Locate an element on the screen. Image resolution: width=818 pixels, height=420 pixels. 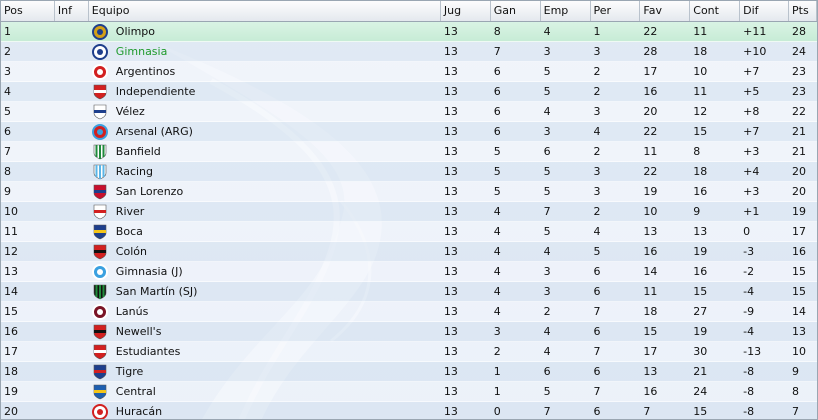
cell-gan: 8 is located at coordinates (497, 31).